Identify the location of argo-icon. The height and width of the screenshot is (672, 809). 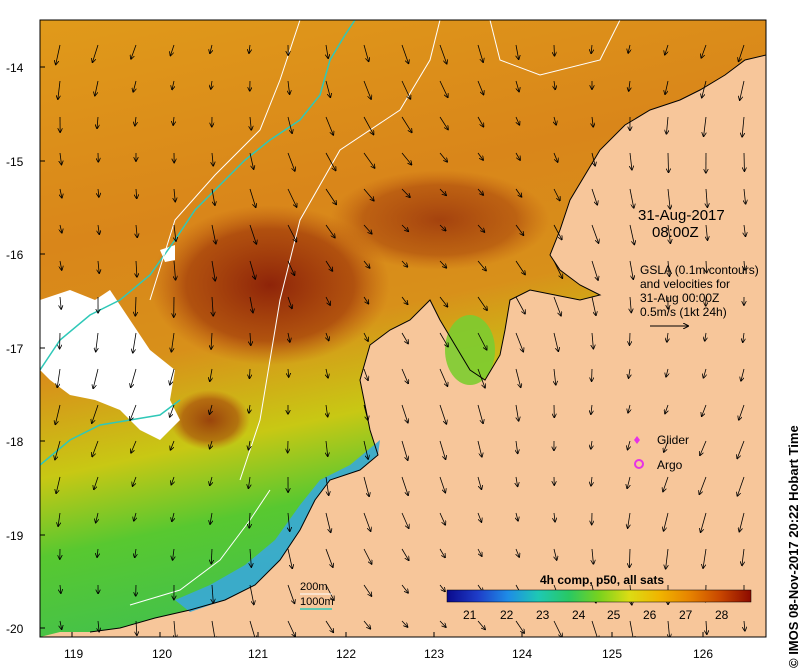
(639, 464).